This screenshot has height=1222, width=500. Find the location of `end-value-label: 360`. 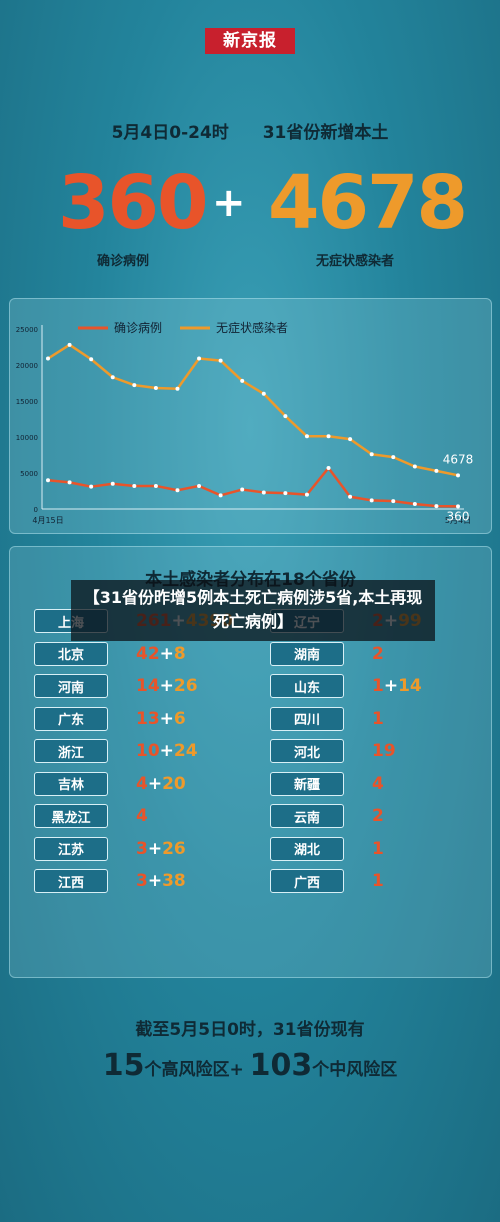

end-value-label: 360 is located at coordinates (458, 516).